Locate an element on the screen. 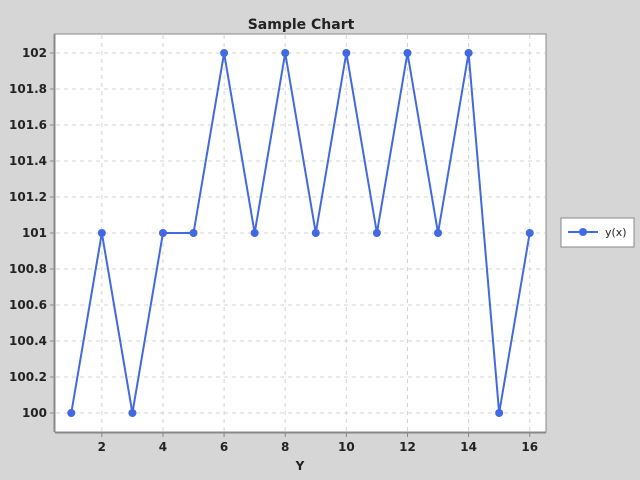 Image resolution: width=640 pixels, height=480 pixels. legend-entry-label: y(x) is located at coordinates (616, 232).